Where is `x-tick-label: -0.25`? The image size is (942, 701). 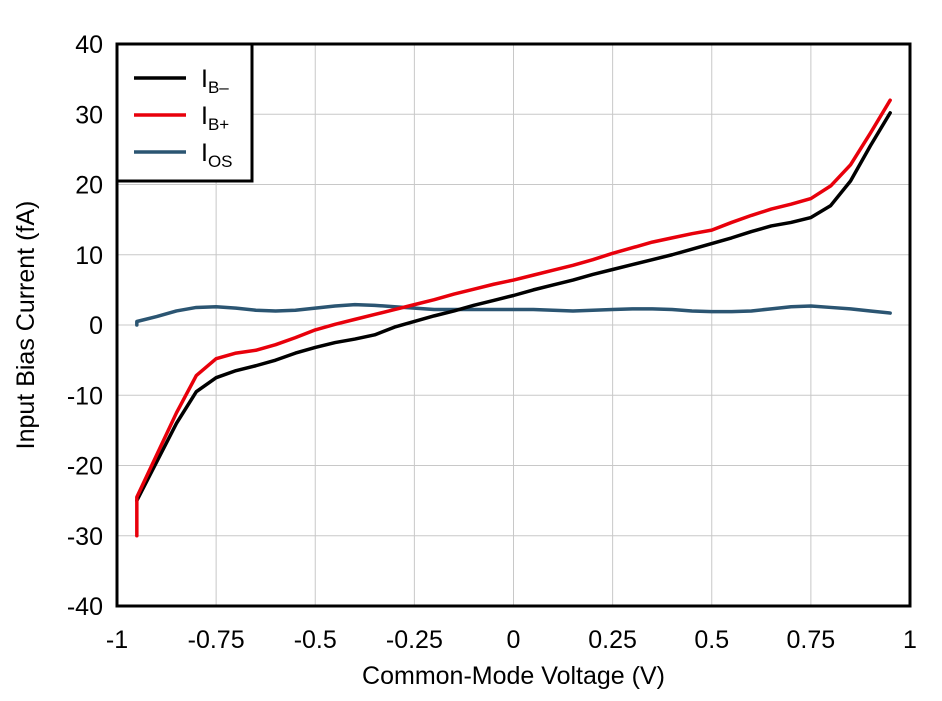
x-tick-label: -0.25 is located at coordinates (414, 640).